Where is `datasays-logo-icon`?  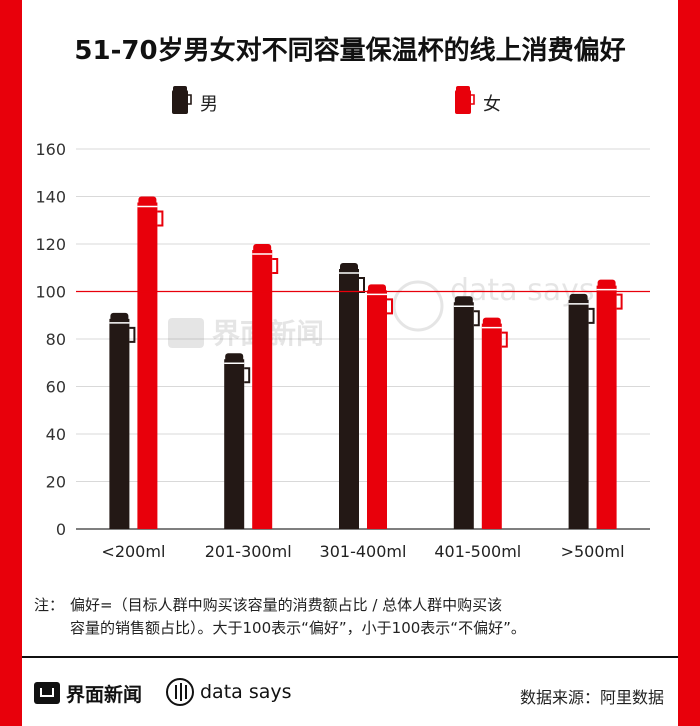 datasays-logo-icon is located at coordinates (180, 692).